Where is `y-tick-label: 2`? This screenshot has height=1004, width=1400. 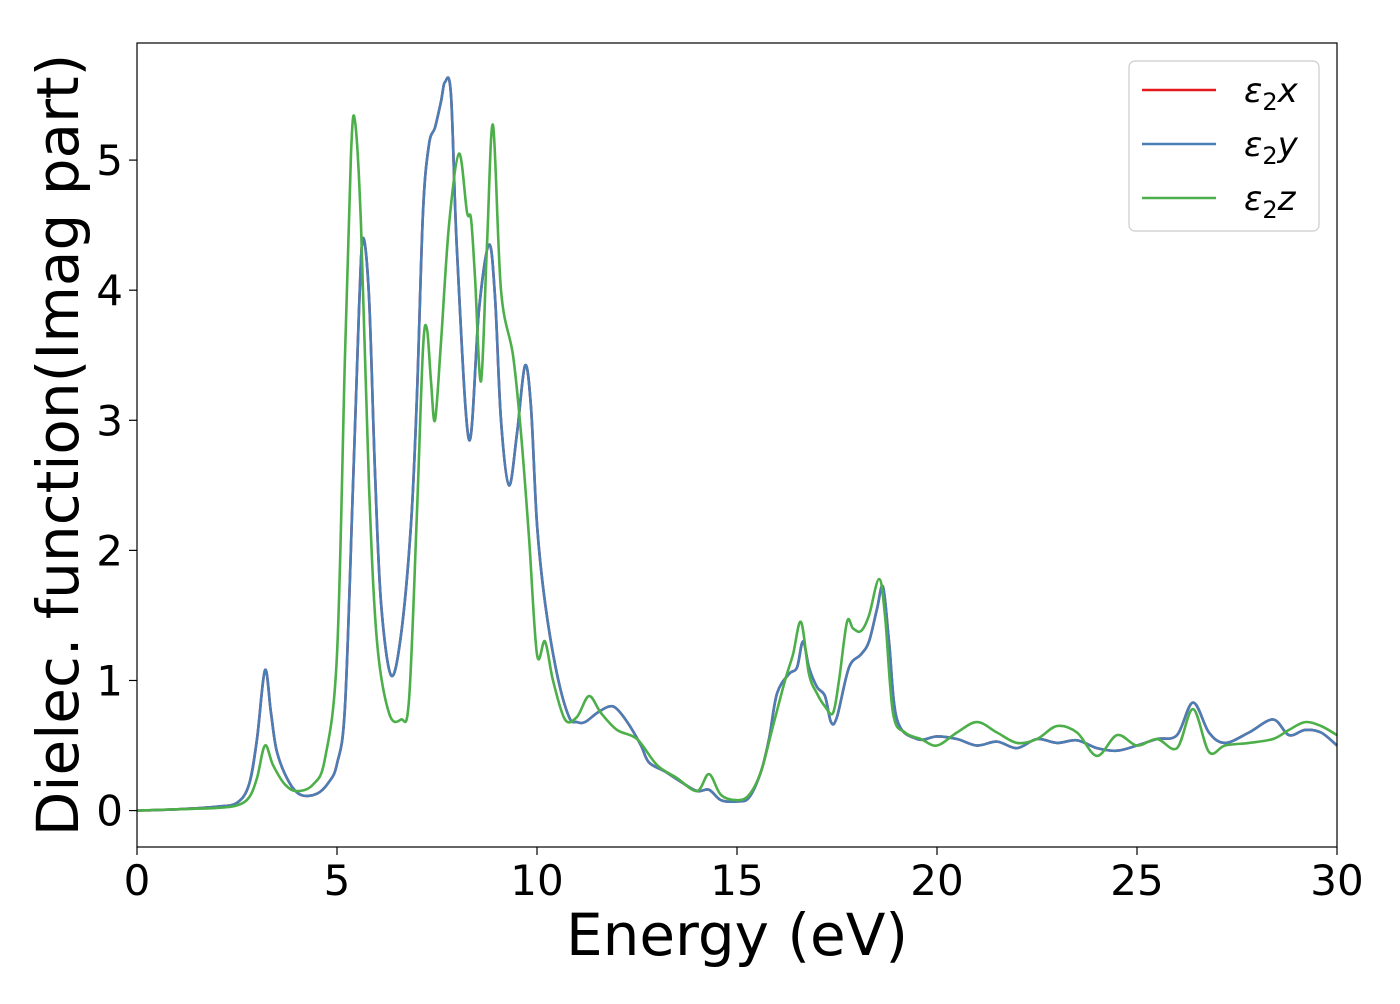 y-tick-label: 2 is located at coordinates (109, 550).